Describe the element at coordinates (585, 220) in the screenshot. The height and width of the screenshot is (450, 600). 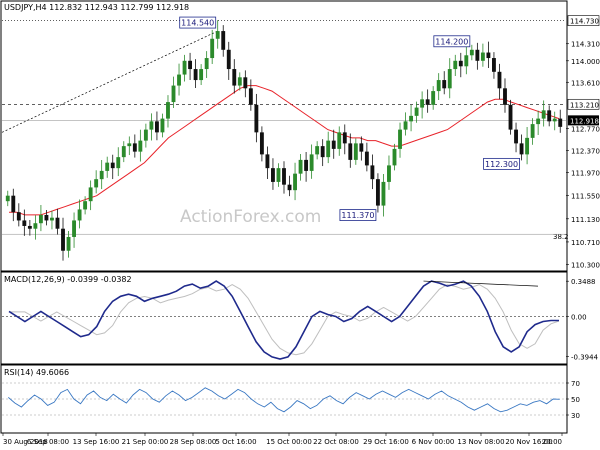
I see `price-tick-label: 111.130` at that location.